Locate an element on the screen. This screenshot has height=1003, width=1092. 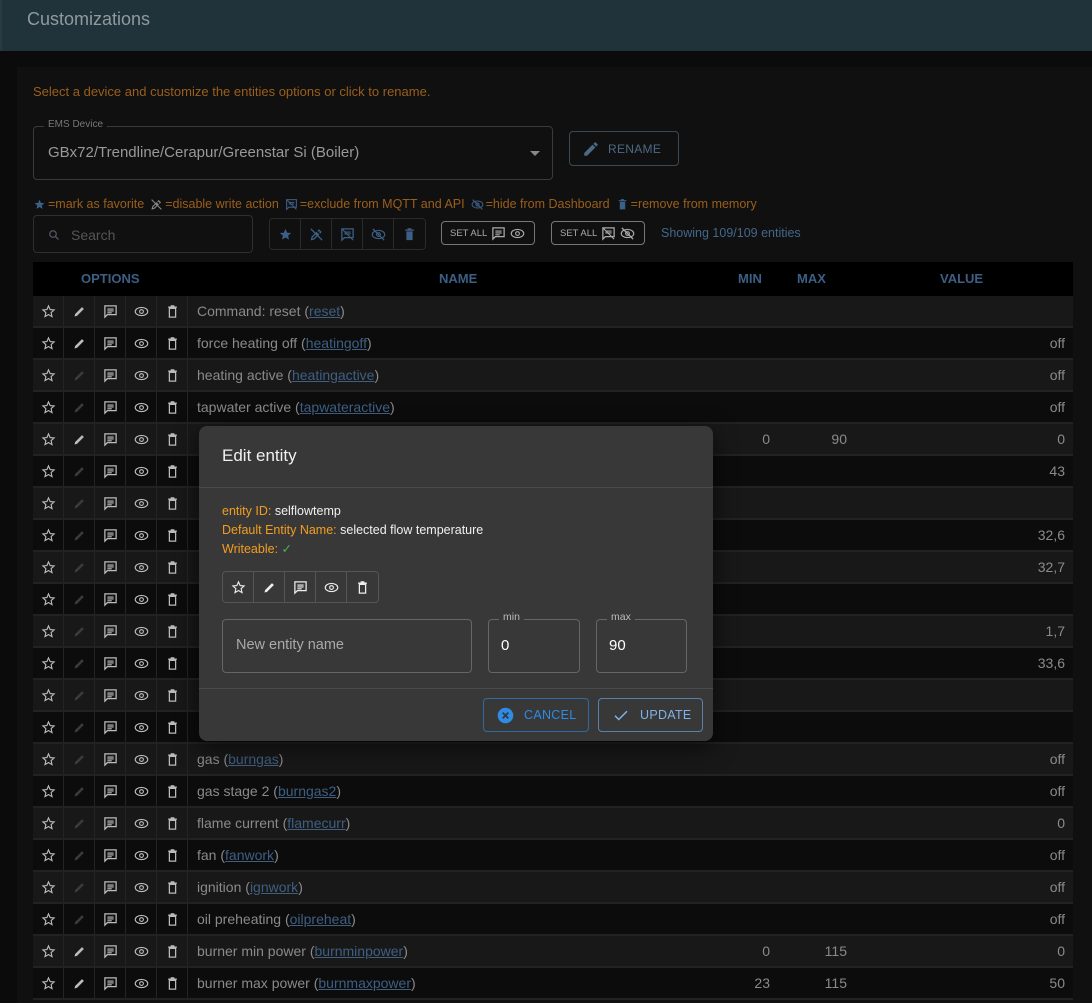
table-row: heating active (heatingactive) off is located at coordinates (553, 376).